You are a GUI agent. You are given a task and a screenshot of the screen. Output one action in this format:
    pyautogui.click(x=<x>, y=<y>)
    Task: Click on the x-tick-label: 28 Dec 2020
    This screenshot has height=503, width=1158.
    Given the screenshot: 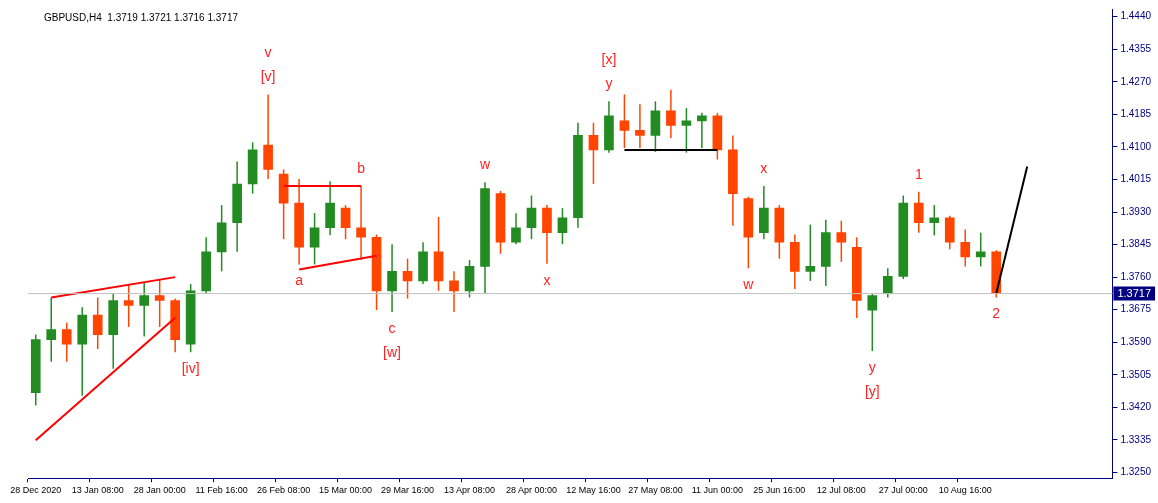 What is the action you would take?
    pyautogui.click(x=36, y=490)
    